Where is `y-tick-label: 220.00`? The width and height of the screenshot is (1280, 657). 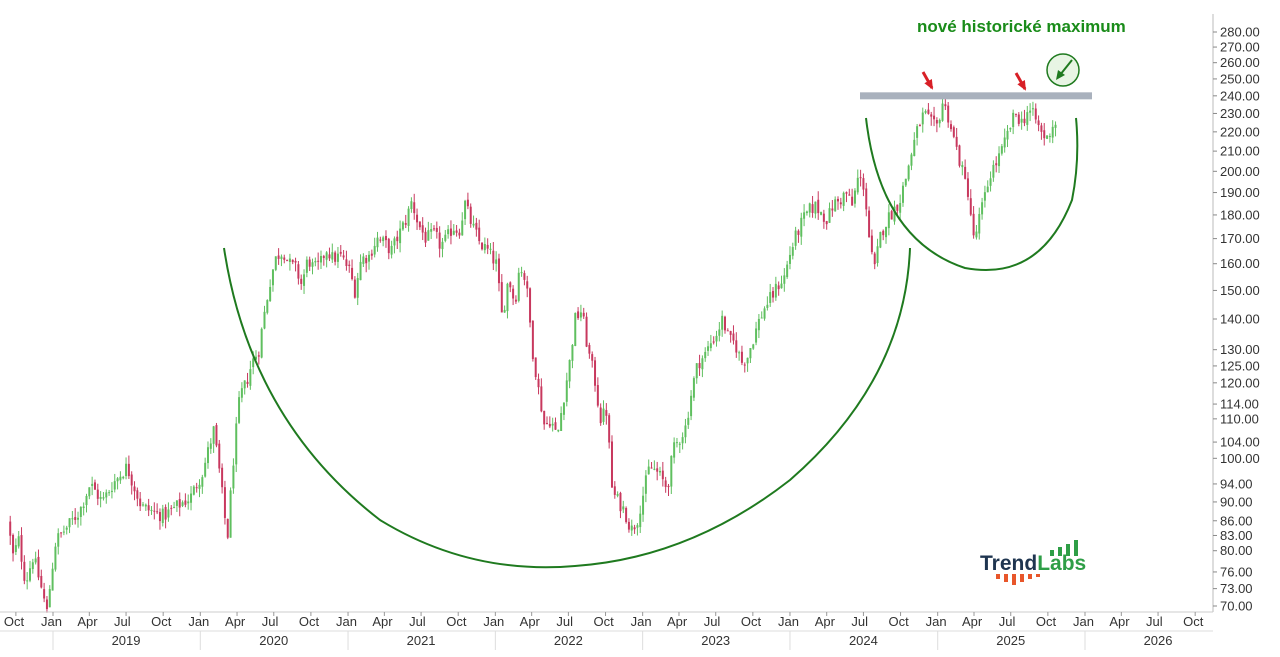 y-tick-label: 220.00 is located at coordinates (1240, 131).